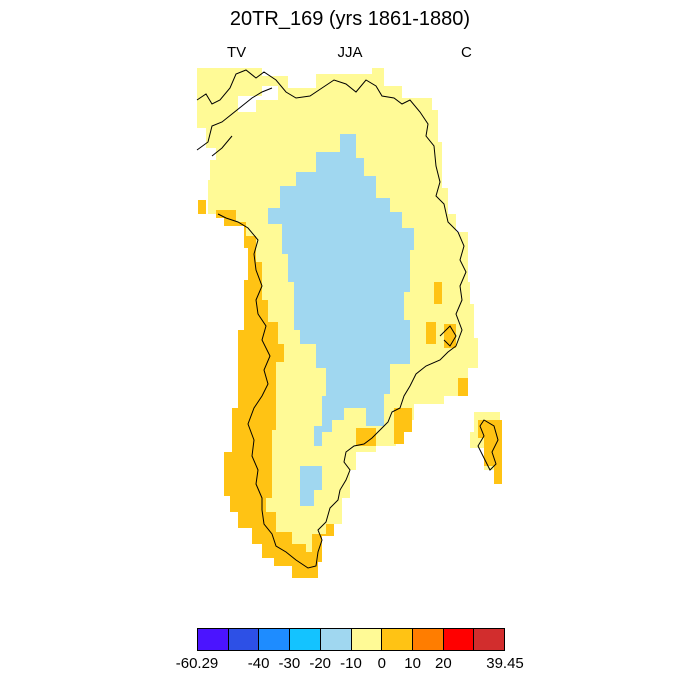 Image resolution: width=700 pixels, height=700 pixels. Describe the element at coordinates (258, 99) in the screenshot. I see `nw-gap` at that location.